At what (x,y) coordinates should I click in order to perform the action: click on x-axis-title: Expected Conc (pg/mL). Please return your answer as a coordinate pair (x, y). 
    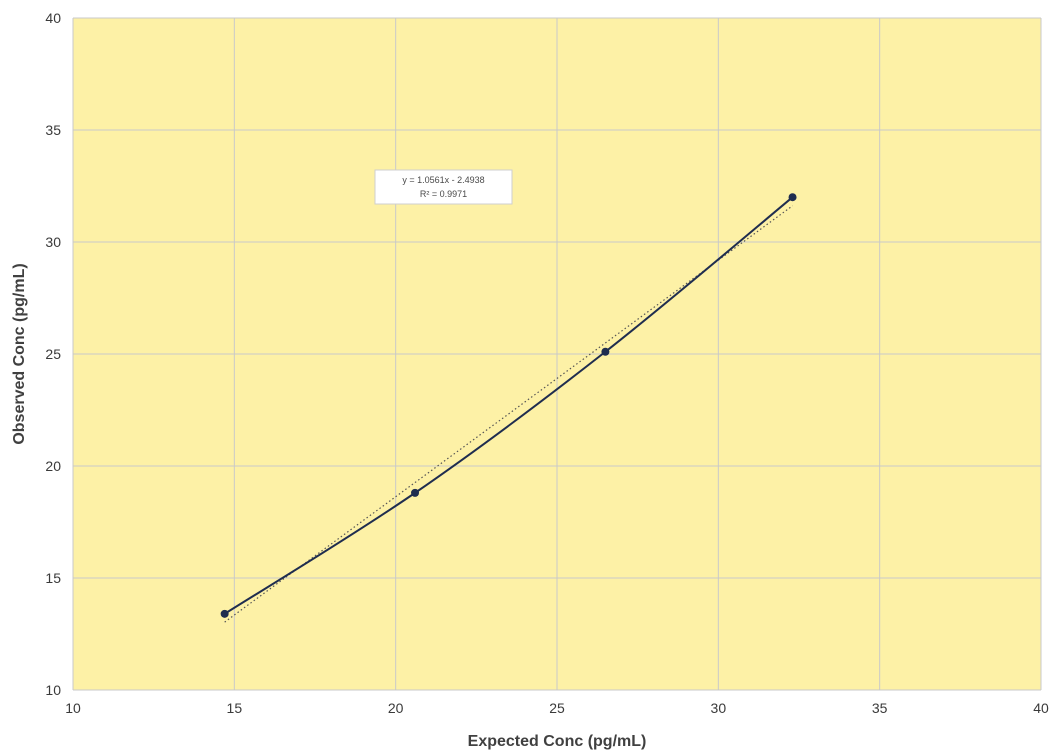
    Looking at the image, I should click on (557, 741).